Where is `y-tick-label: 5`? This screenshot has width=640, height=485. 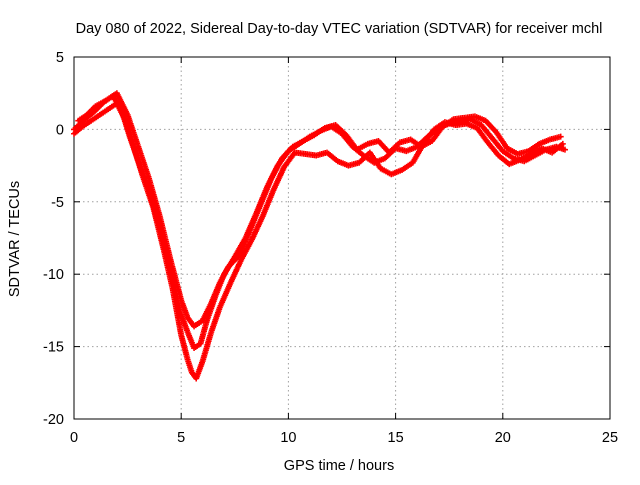 y-tick-label: 5 is located at coordinates (60, 58).